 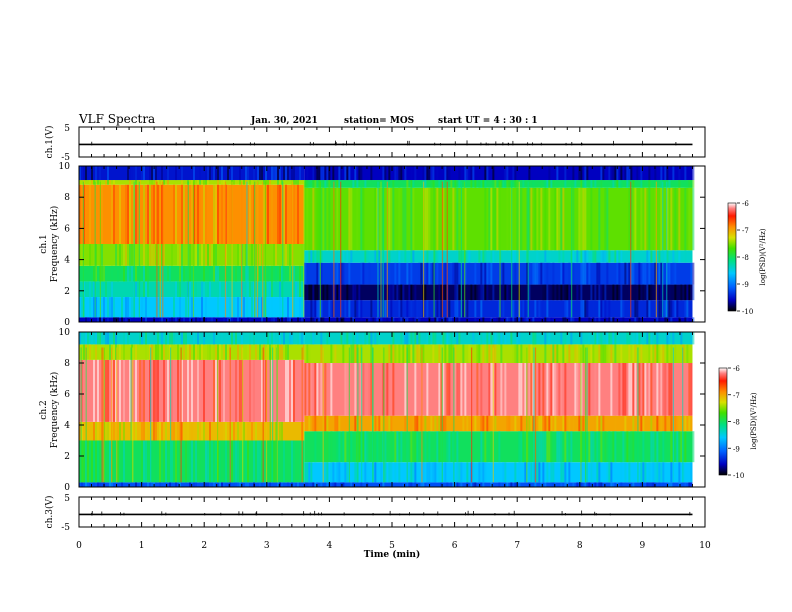 What do you see at coordinates (723, 421) in the screenshot?
I see `ch2-colorbar-gradient` at bounding box center [723, 421].